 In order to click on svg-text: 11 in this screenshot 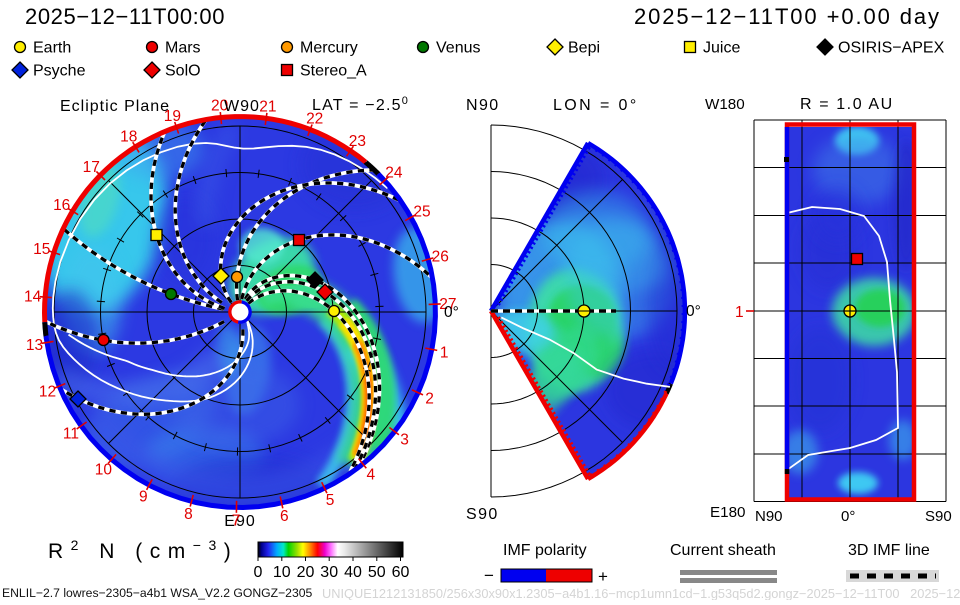, I will do `click(71, 434)`.